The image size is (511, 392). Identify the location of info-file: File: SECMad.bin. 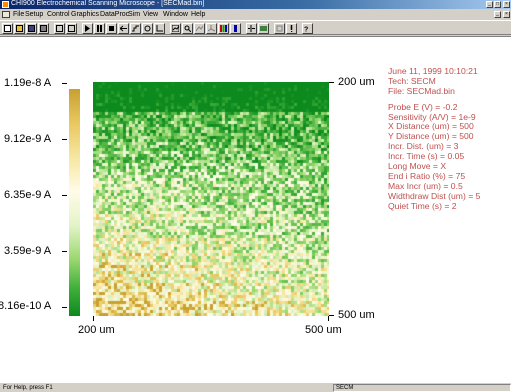
(421, 90).